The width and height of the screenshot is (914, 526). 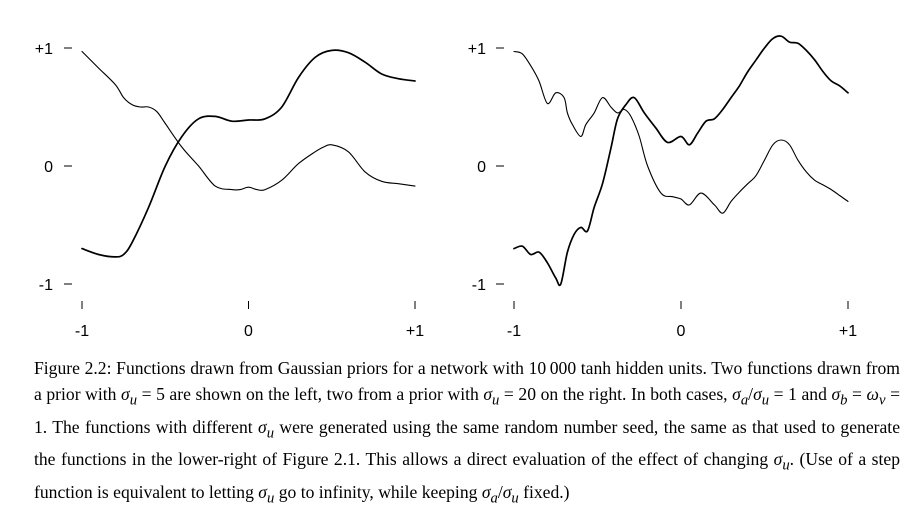 I want to click on sigma-symbol: σ, so click(x=125, y=394).